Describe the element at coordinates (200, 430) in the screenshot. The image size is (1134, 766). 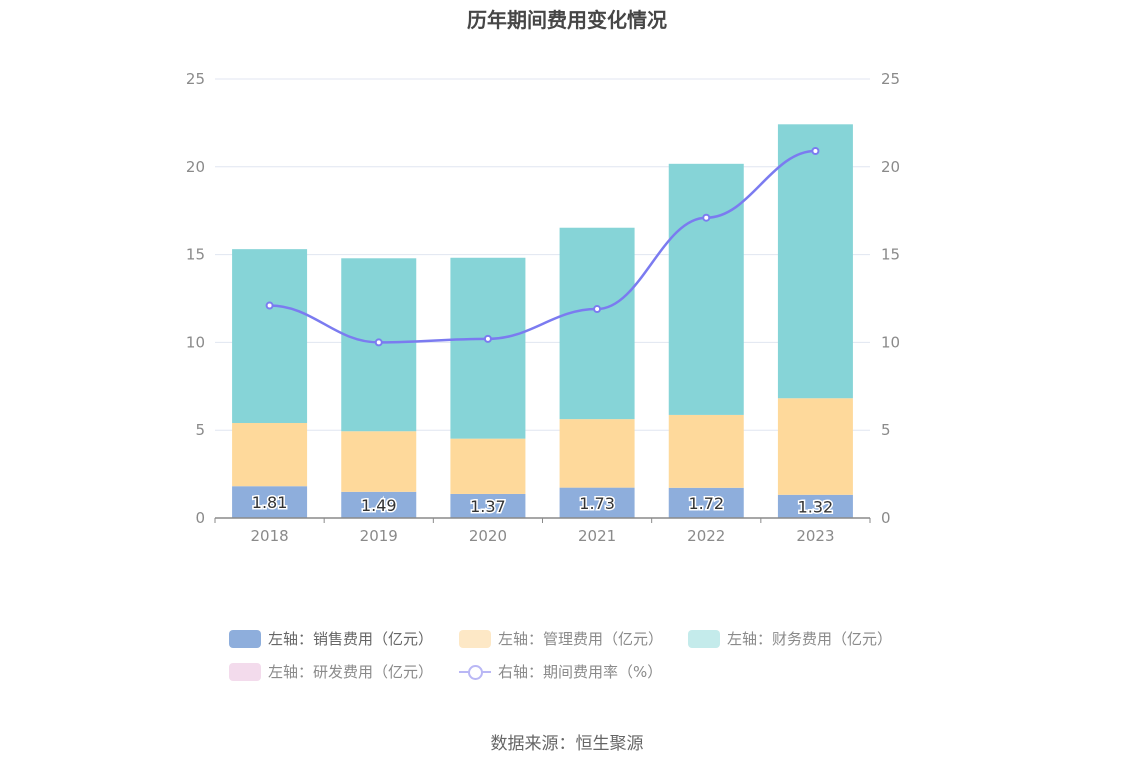
I see `y-left-tick-label: 5` at that location.